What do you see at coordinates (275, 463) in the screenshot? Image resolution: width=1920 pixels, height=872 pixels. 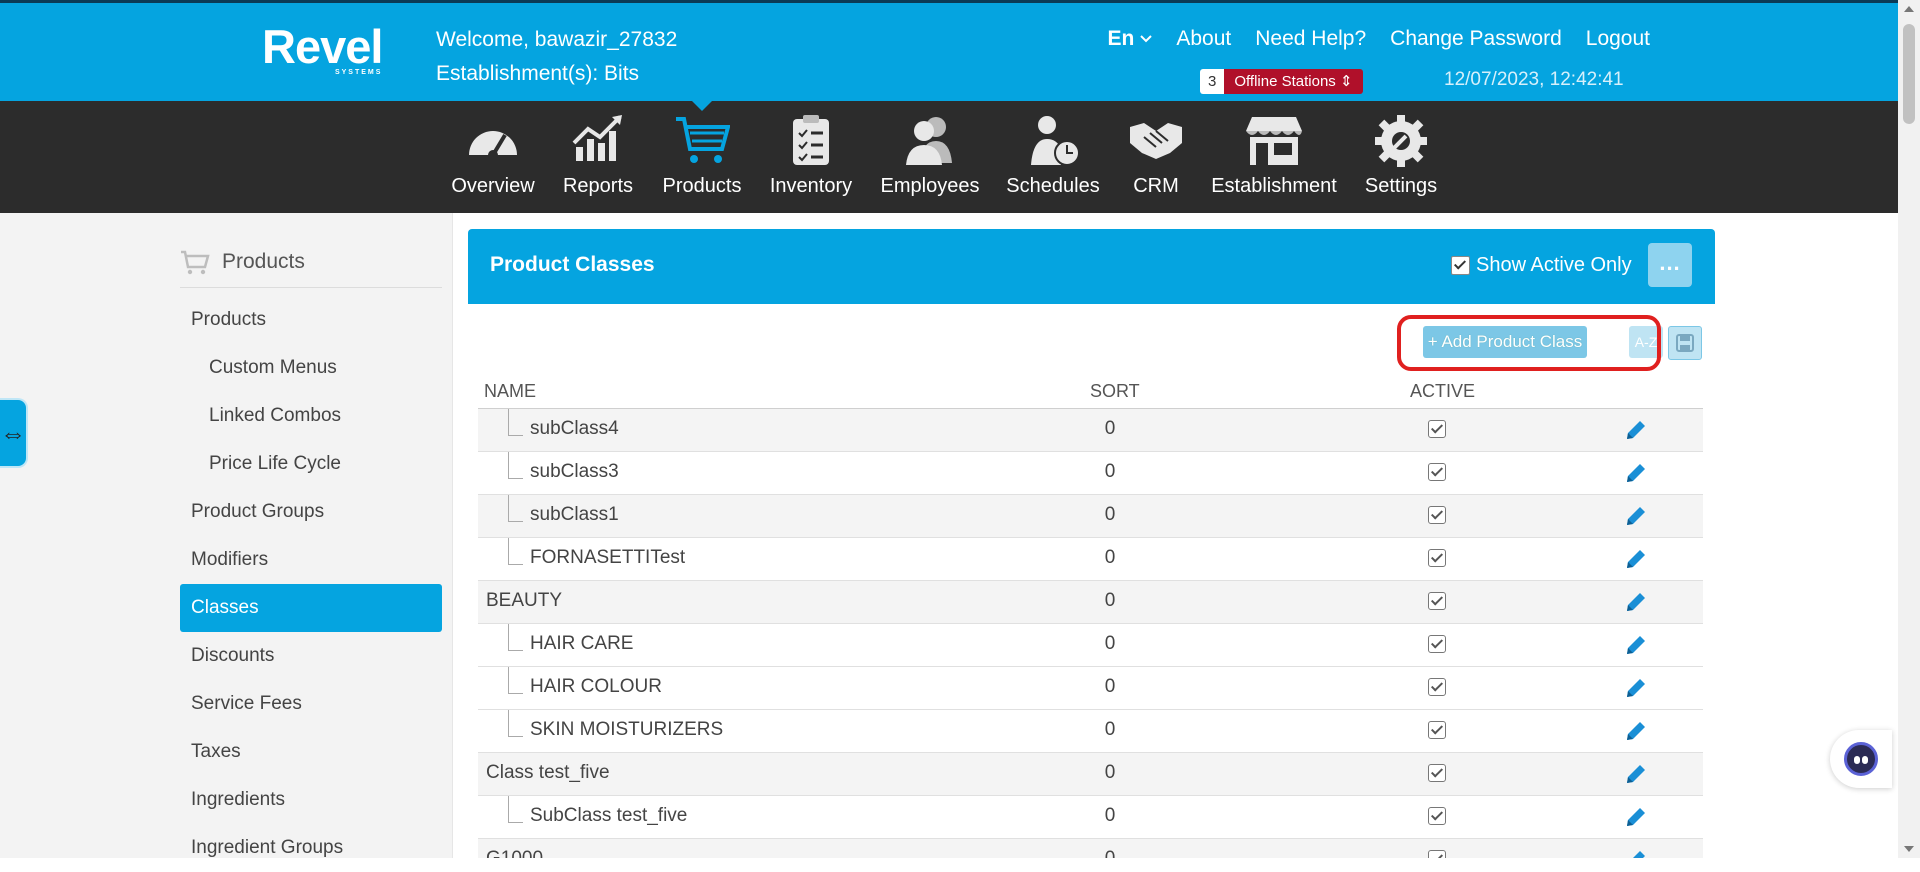 I see `sidebar-item-price-life-cycle: Price Life Cycle` at bounding box center [275, 463].